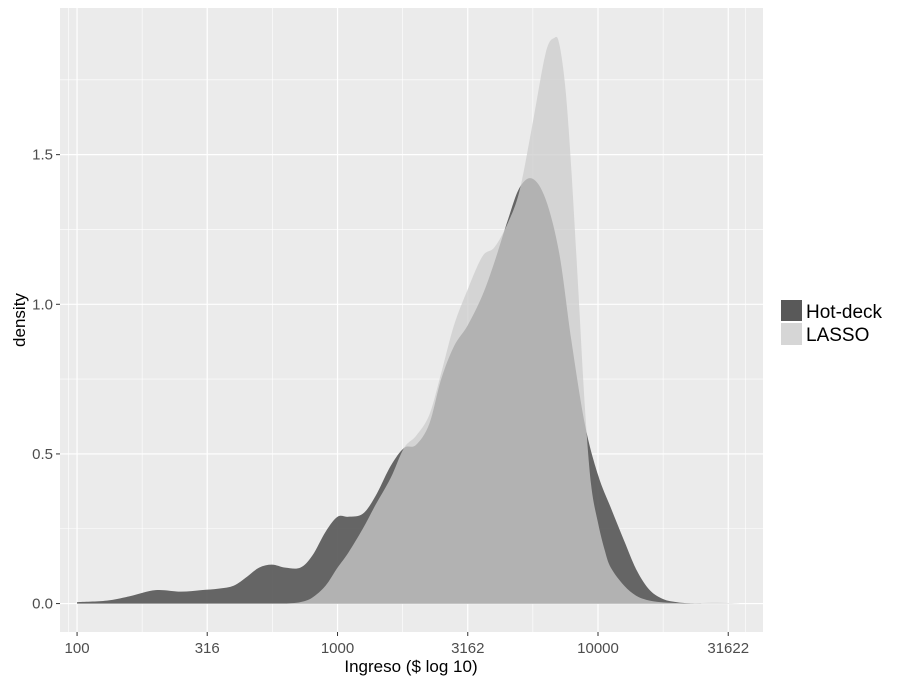  What do you see at coordinates (837, 335) in the screenshot?
I see `legend-label-lasso: LASSO` at bounding box center [837, 335].